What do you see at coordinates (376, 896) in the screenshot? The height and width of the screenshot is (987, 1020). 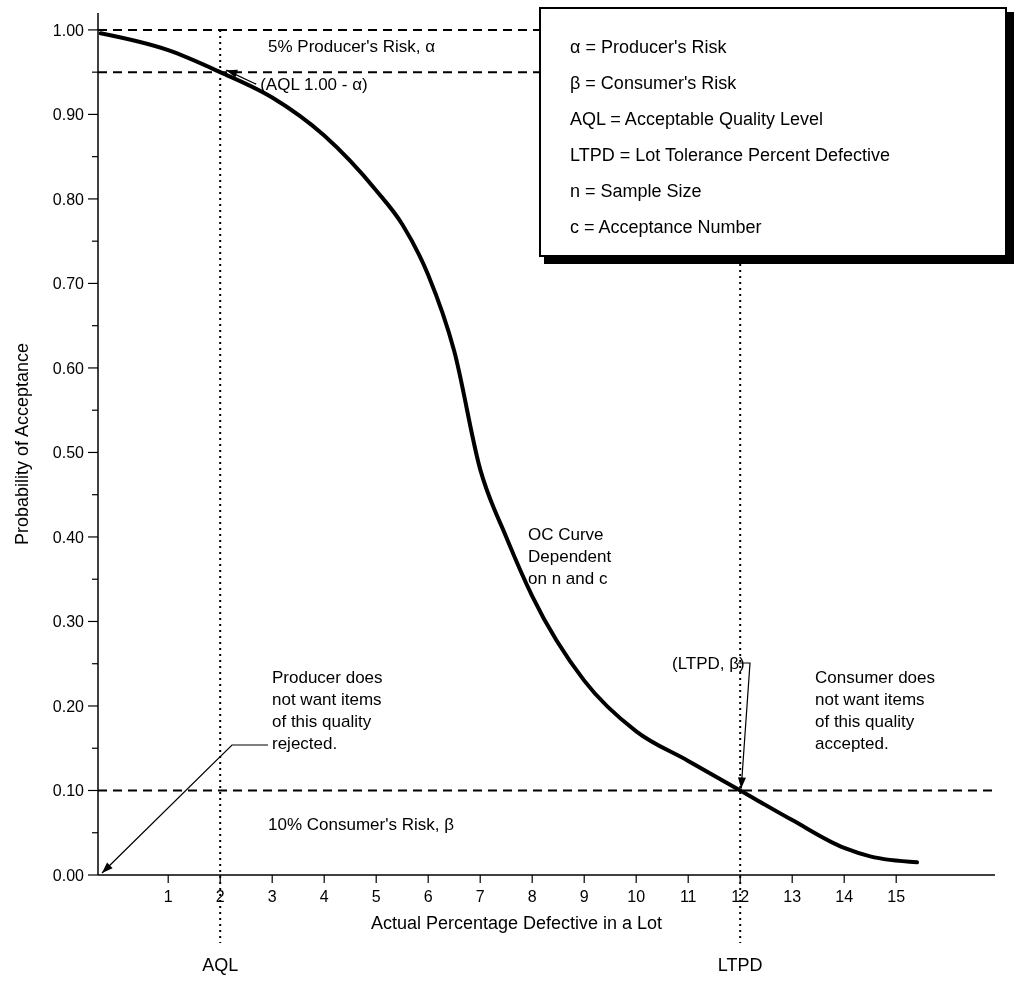 I see `x-tick-label: 5` at bounding box center [376, 896].